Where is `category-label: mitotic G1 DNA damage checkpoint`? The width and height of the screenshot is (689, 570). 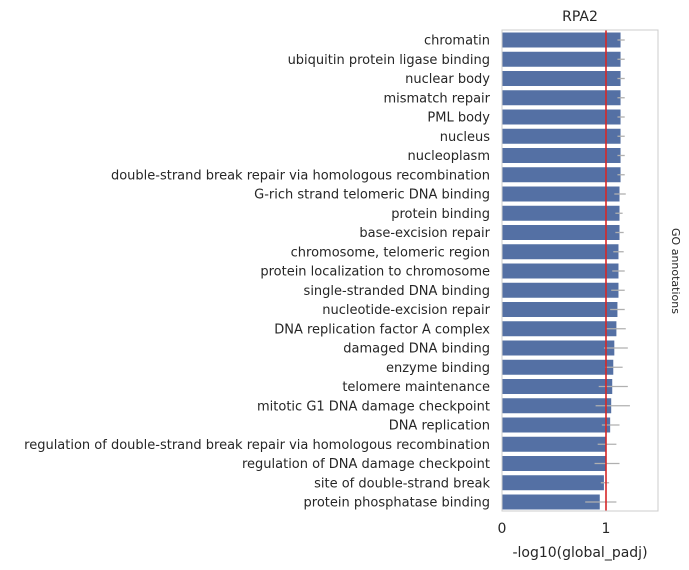 category-label: mitotic G1 DNA damage checkpoint is located at coordinates (373, 406).